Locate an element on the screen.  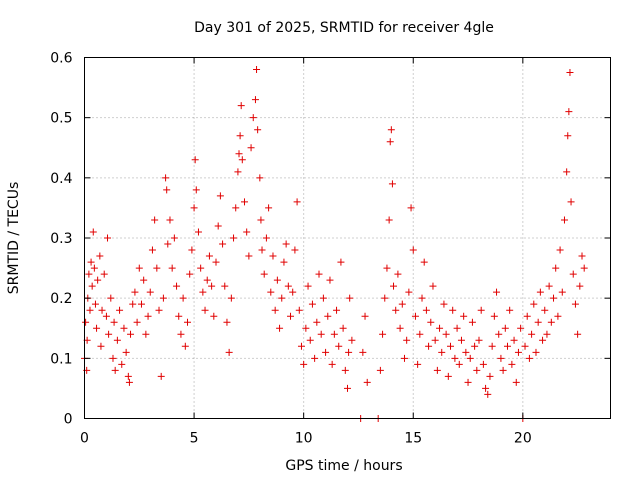
x-tick-label: 20 is located at coordinates (523, 439).